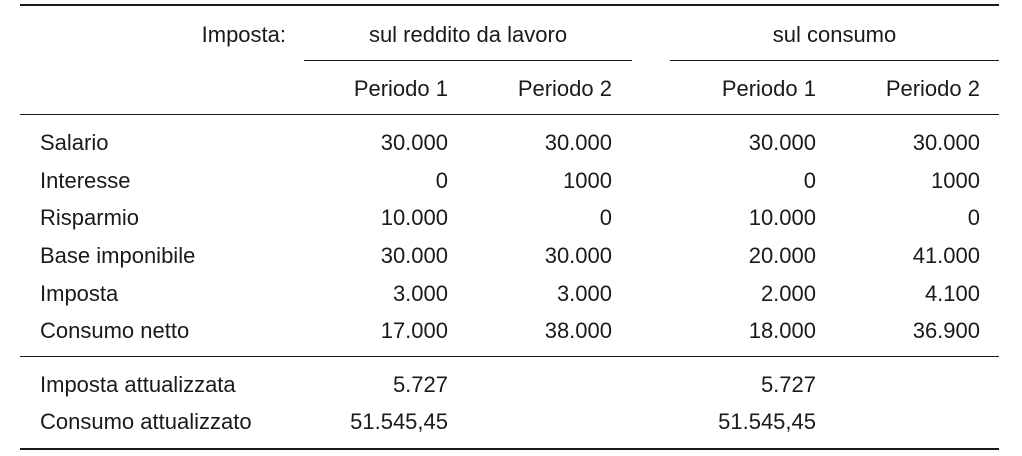 This screenshot has width=1022, height=456. What do you see at coordinates (414, 330) in the screenshot?
I see `table-cell: 17.000` at bounding box center [414, 330].